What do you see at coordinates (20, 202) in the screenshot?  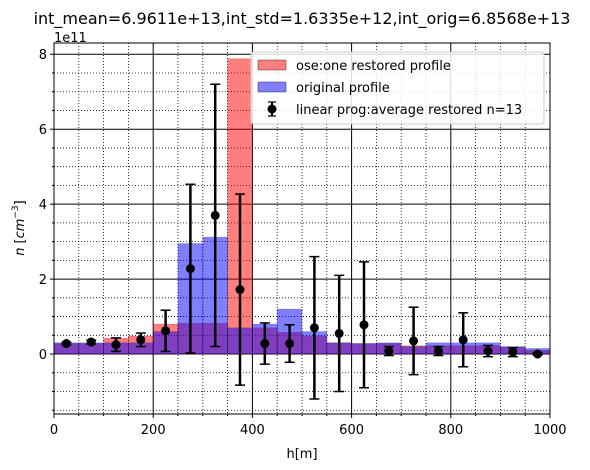 I see `y-label-close-bracket: ]` at bounding box center [20, 202].